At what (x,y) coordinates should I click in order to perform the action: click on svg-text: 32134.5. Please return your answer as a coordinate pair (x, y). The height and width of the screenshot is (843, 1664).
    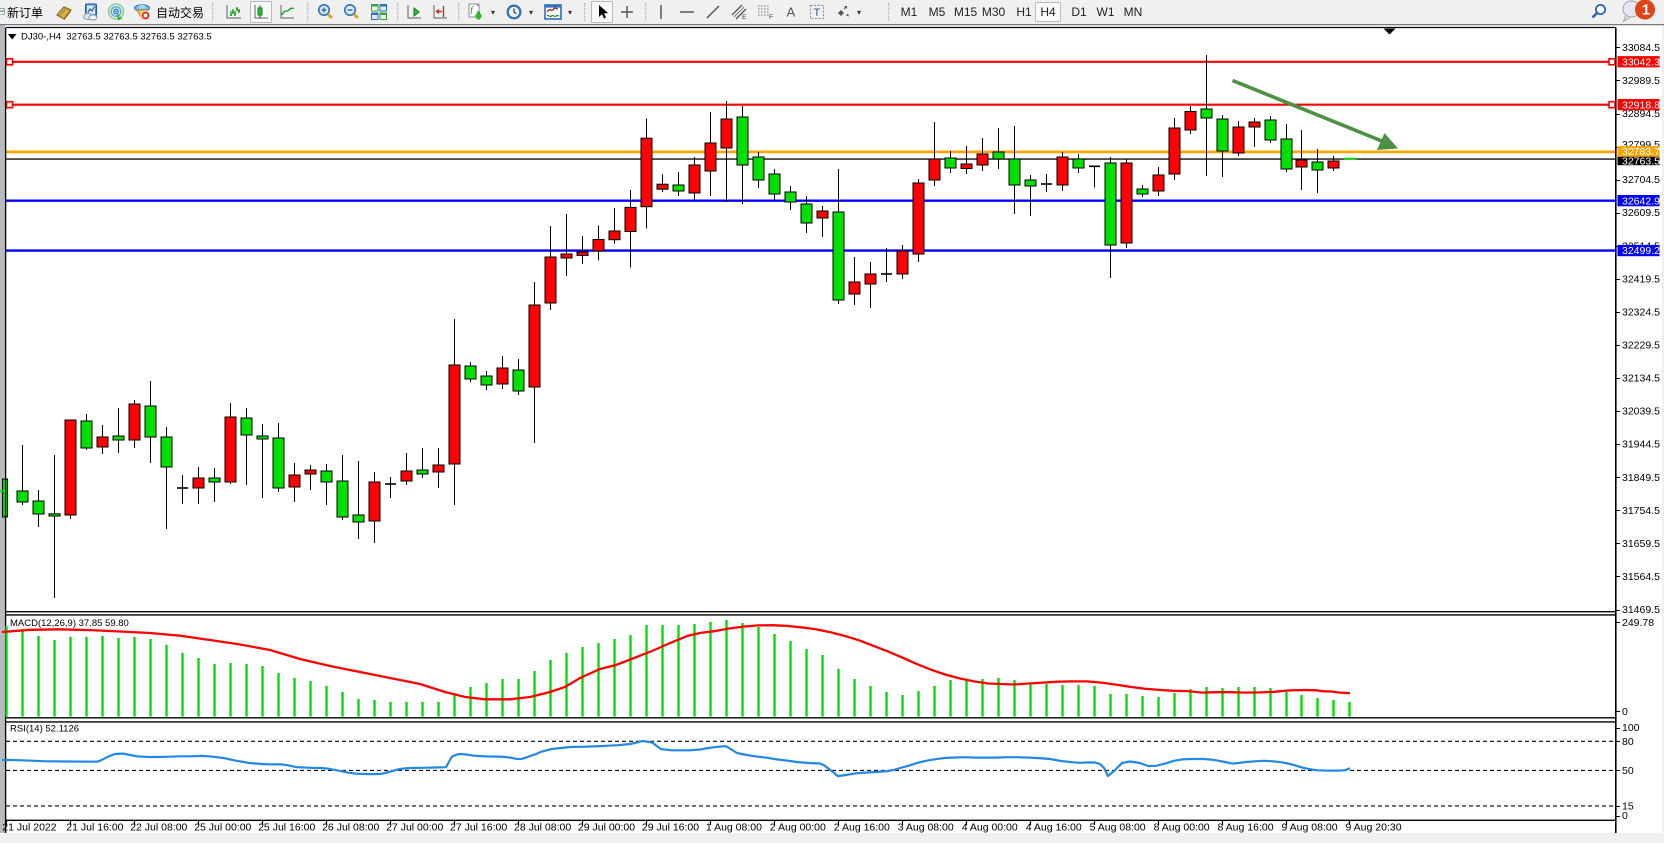
    Looking at the image, I should click on (1641, 379).